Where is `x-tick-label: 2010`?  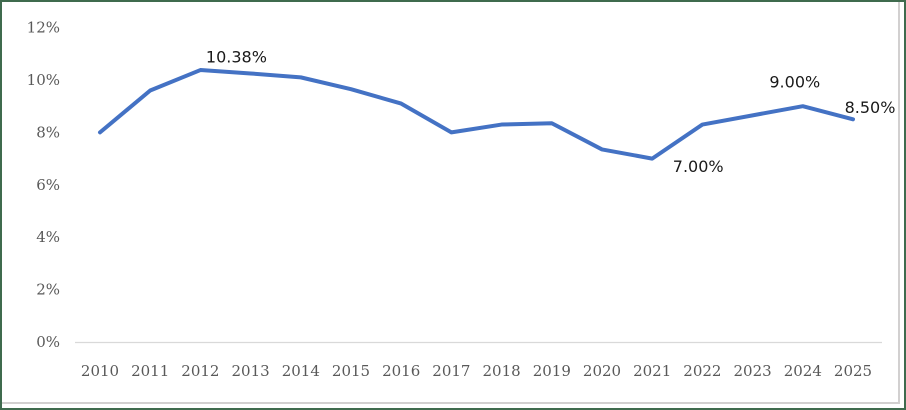
x-tick-label: 2010 is located at coordinates (100, 371).